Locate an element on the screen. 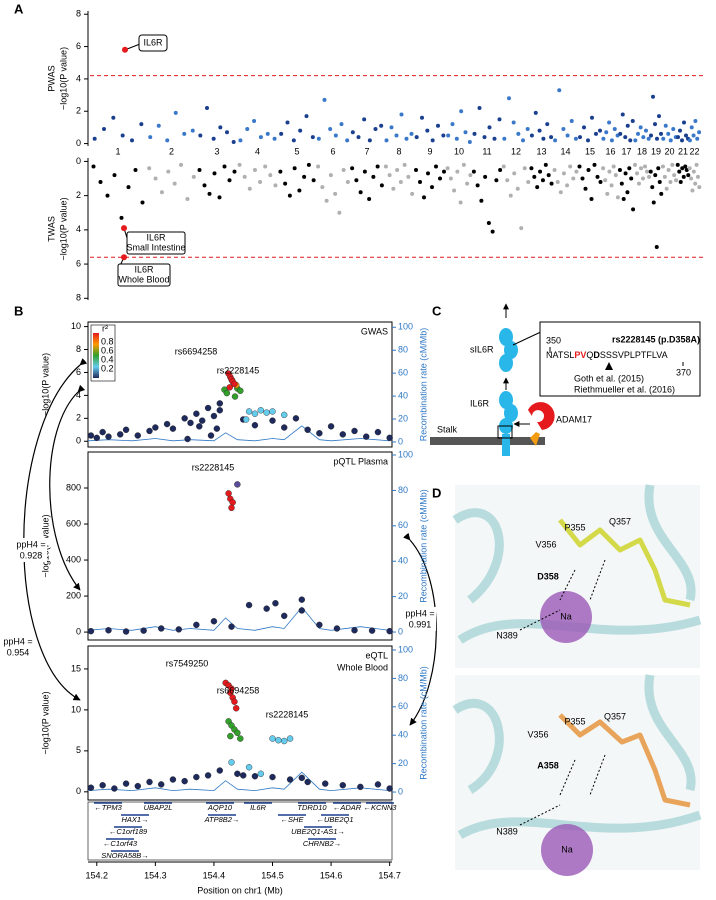  gene-label: UBAP2L is located at coordinates (158, 807).